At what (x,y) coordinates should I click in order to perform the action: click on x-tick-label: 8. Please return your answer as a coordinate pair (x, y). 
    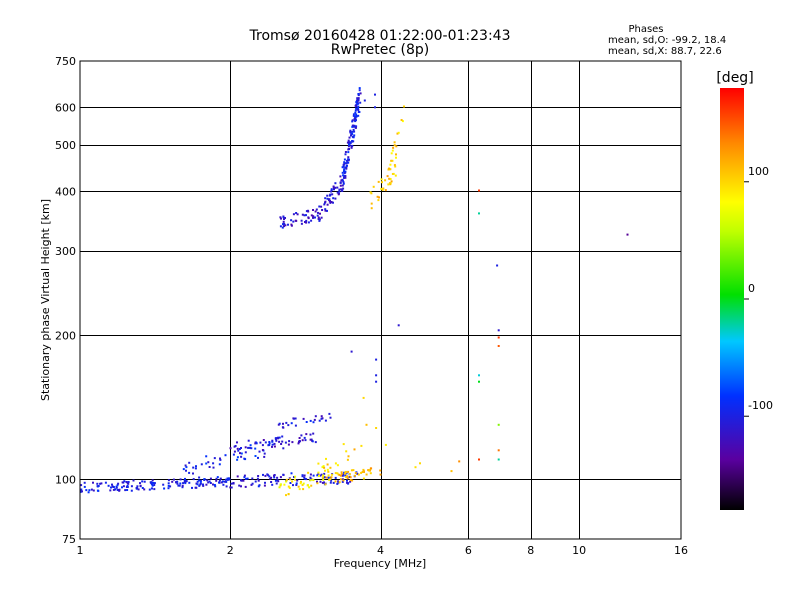
    Looking at the image, I should click on (530, 550).